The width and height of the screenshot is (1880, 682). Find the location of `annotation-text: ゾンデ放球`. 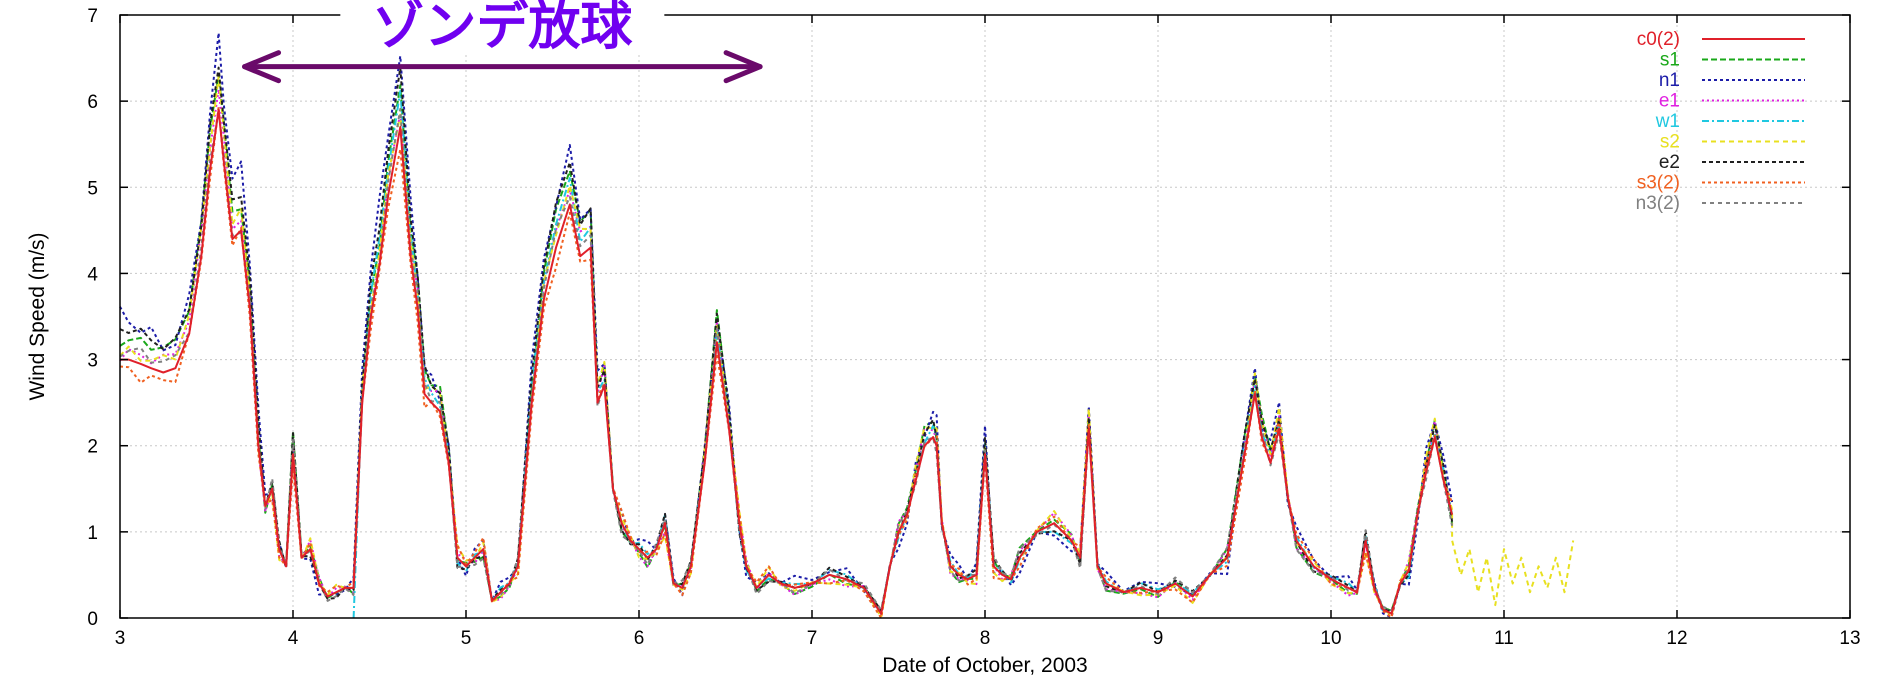

annotation-text: ゾンデ放球 is located at coordinates (502, 28).